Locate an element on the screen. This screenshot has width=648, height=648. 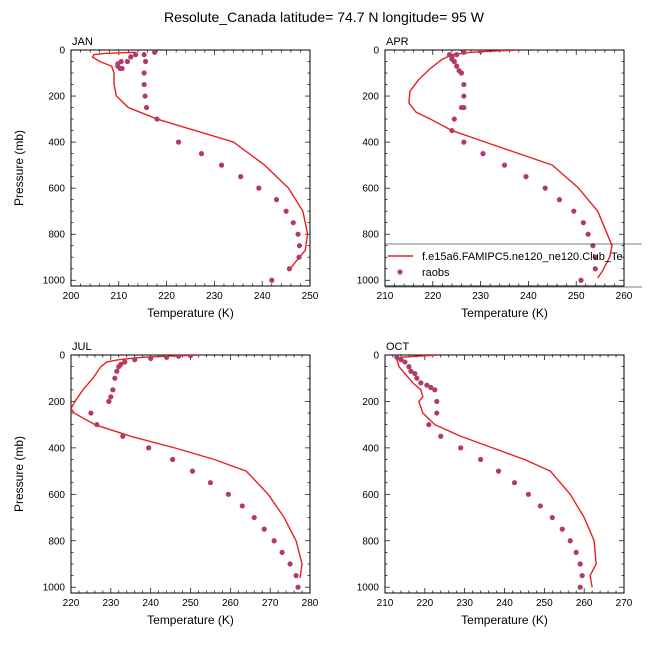
panel-title: APR is located at coordinates (397, 42).